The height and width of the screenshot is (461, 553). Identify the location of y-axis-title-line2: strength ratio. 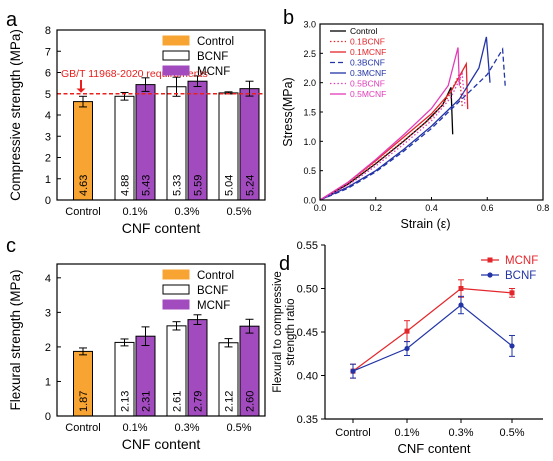
(291, 331).